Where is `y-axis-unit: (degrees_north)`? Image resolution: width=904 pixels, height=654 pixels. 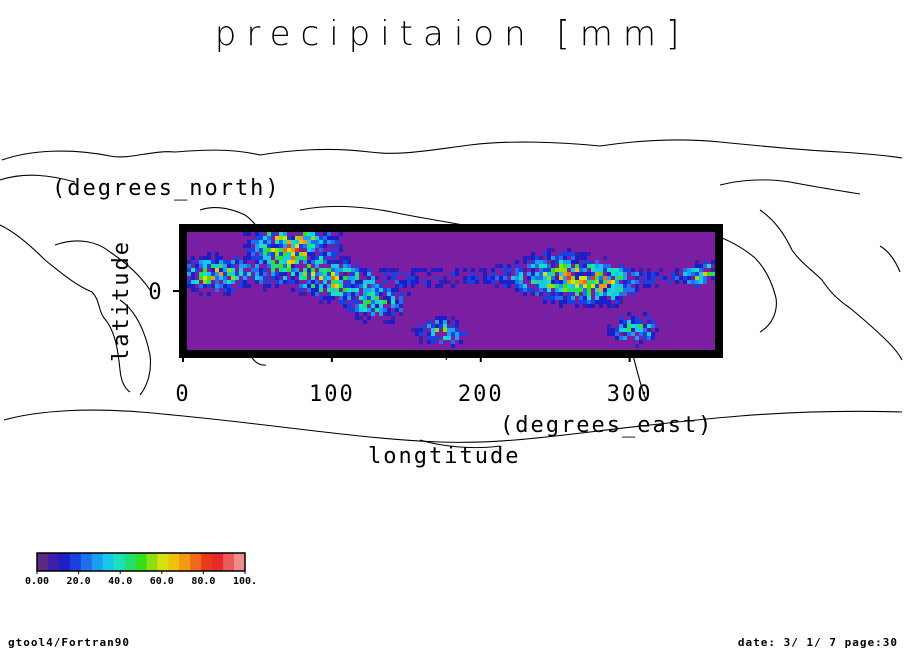
y-axis-unit: (degrees_north) is located at coordinates (166, 188).